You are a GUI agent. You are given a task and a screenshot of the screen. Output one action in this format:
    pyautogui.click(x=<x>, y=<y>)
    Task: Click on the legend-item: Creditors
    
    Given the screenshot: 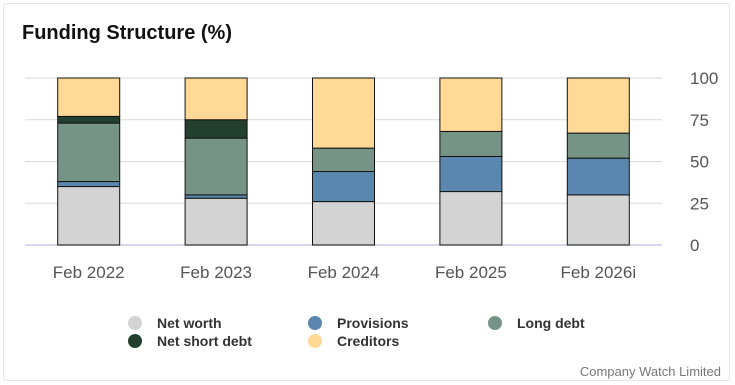 What is the action you would take?
    pyautogui.click(x=398, y=340)
    